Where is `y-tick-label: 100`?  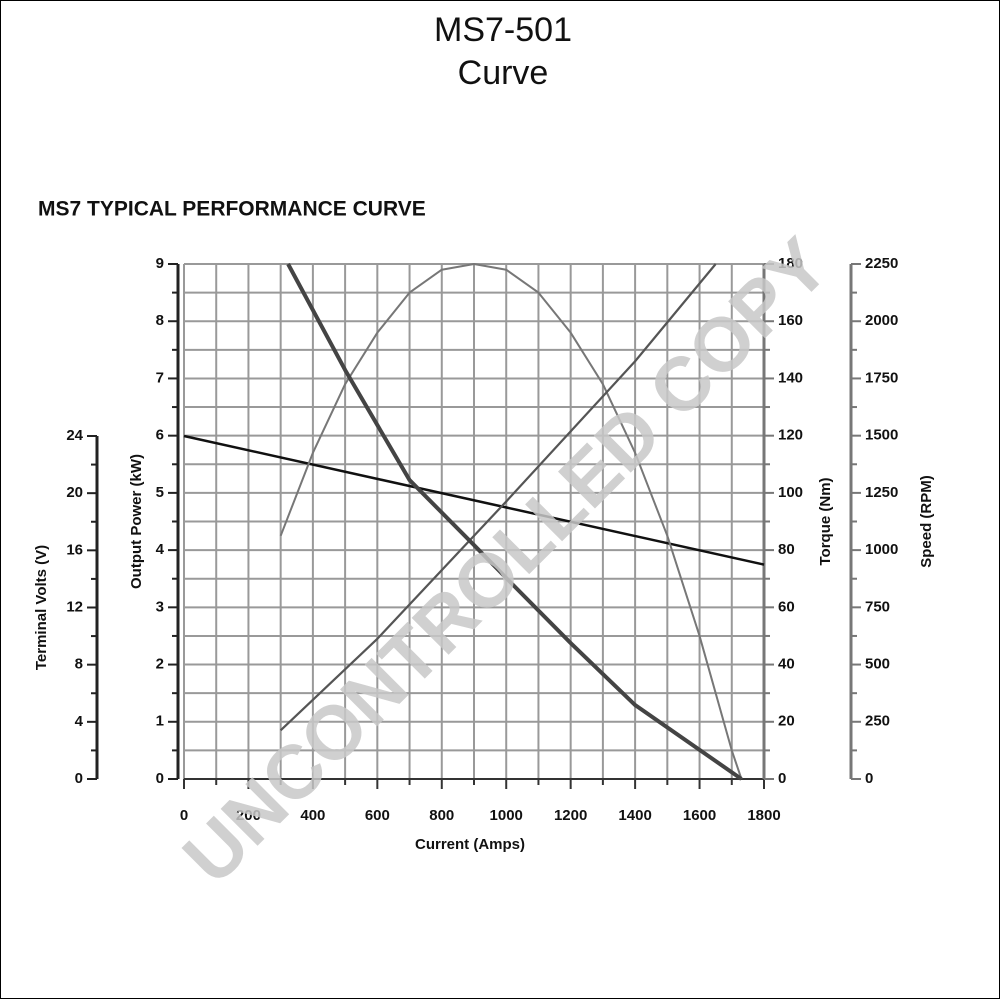
y-tick-label: 100 is located at coordinates (790, 492).